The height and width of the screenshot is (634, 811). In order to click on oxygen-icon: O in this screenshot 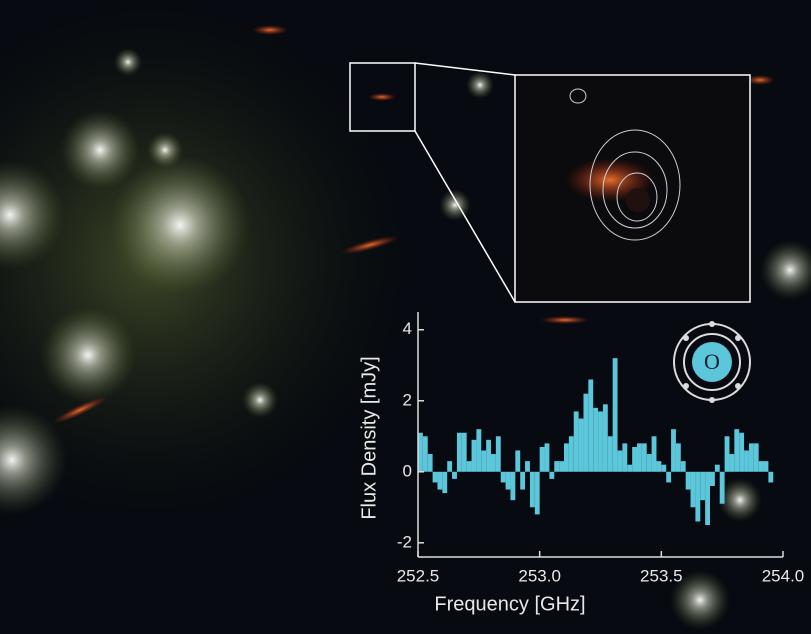, I will do `click(712, 362)`.